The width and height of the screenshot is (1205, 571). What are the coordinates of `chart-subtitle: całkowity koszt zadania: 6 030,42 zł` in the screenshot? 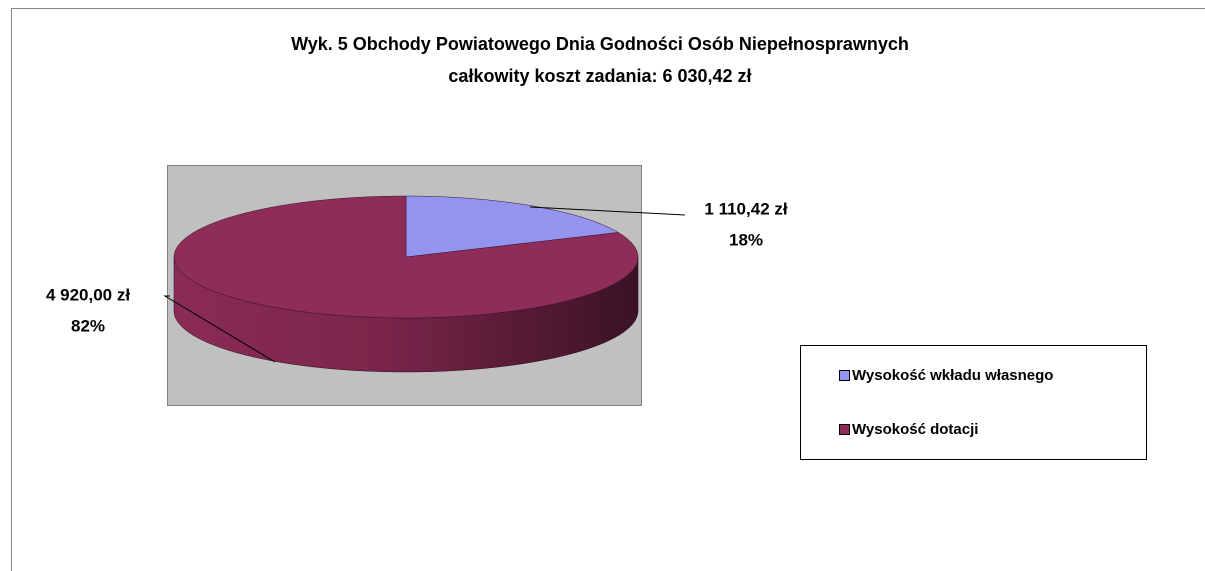 It's located at (599, 76).